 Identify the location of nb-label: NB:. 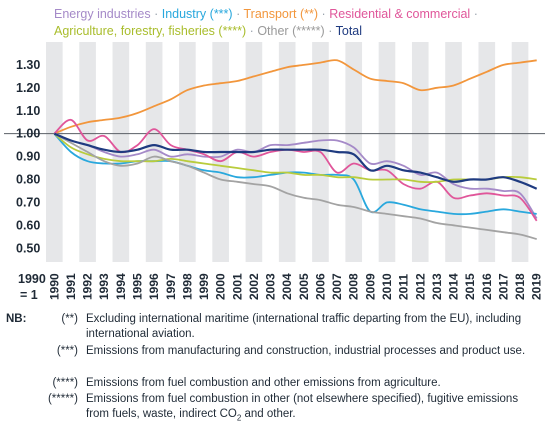
(16, 319).